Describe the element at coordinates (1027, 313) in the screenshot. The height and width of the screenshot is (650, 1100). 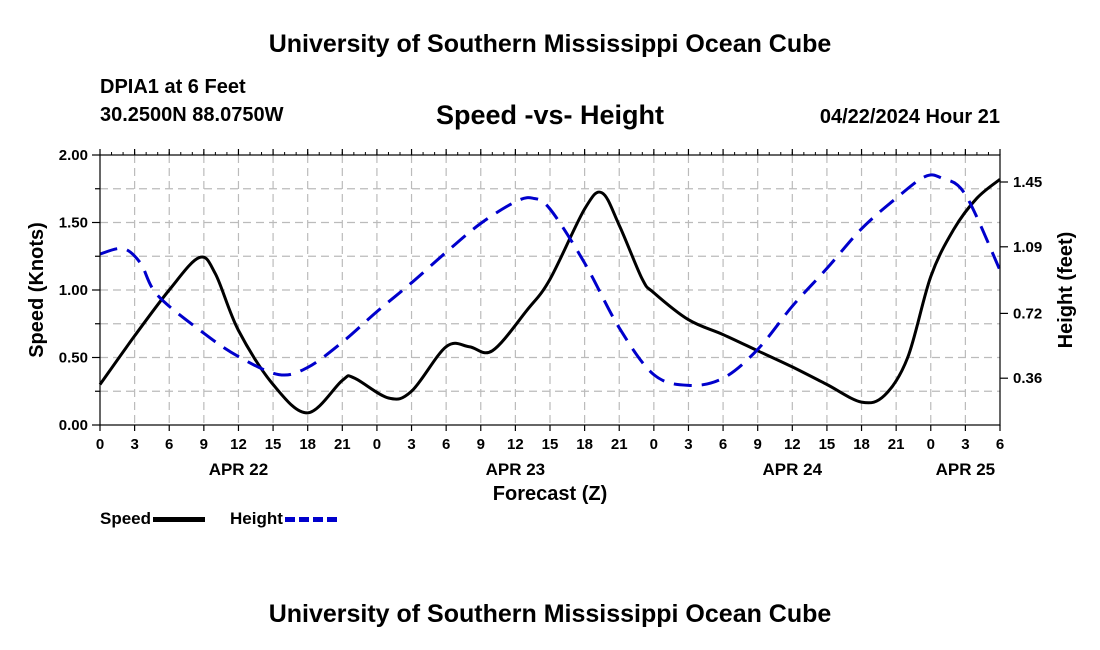
I see `y2-tick-label: 0.72` at that location.